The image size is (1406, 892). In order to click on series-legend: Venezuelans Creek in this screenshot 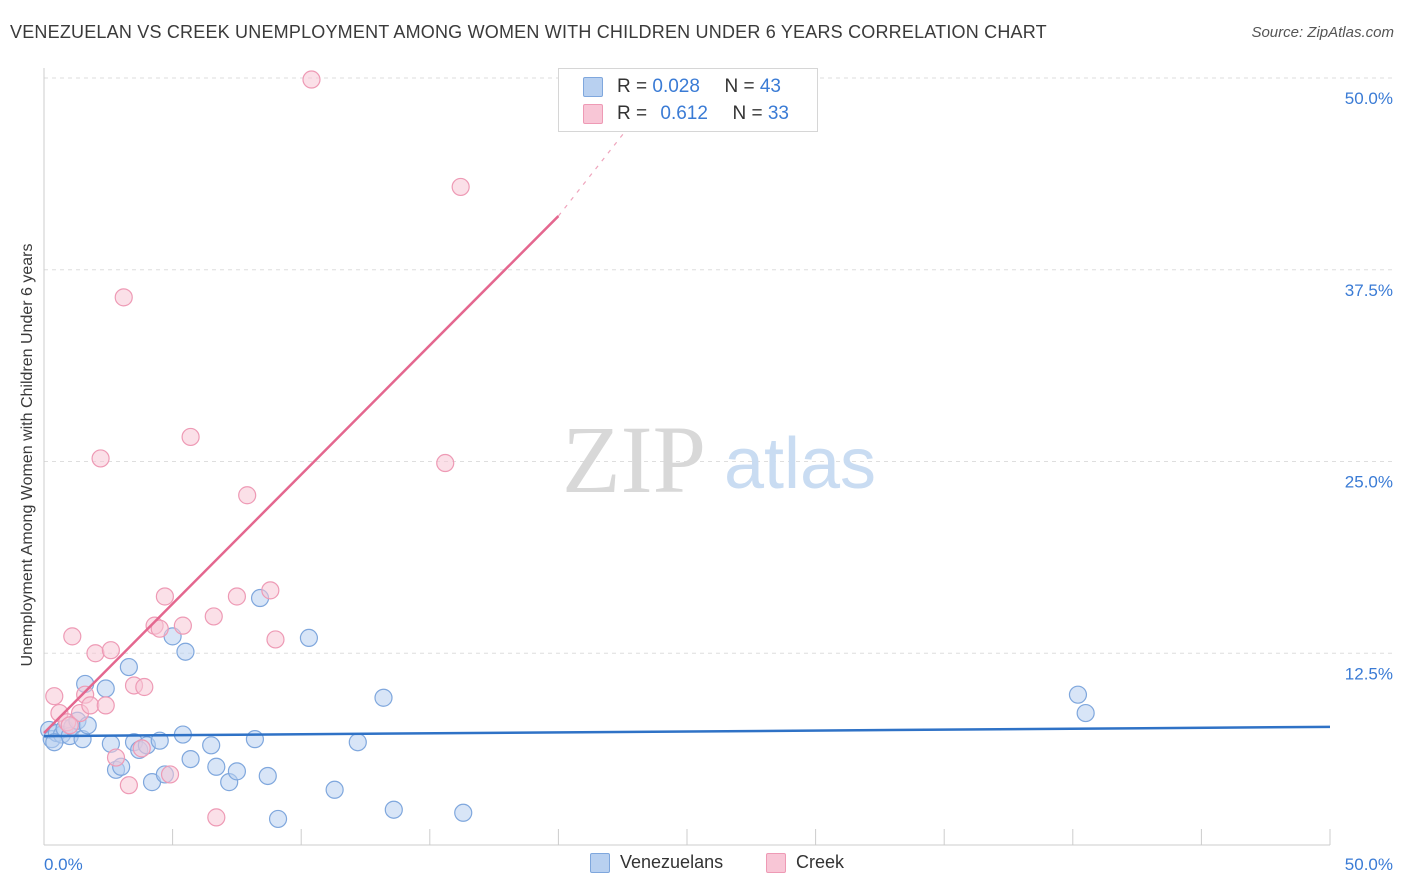, I will do `click(703, 865)`.